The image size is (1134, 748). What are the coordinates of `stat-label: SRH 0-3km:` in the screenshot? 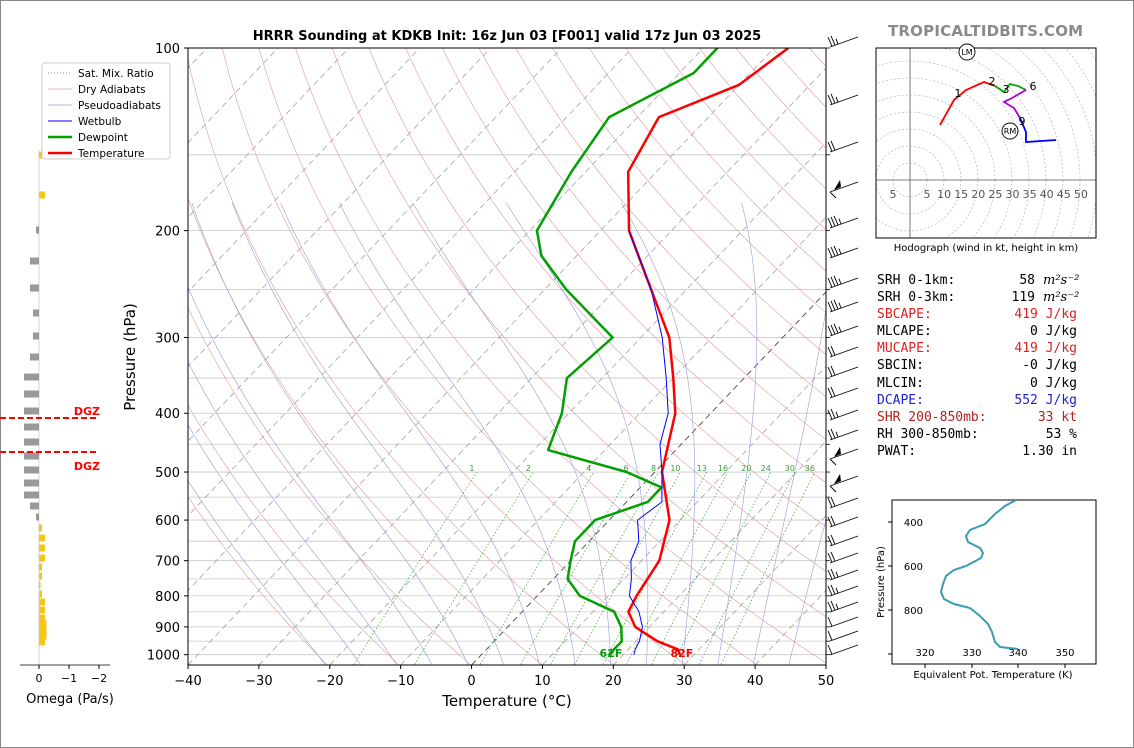 It's located at (916, 298).